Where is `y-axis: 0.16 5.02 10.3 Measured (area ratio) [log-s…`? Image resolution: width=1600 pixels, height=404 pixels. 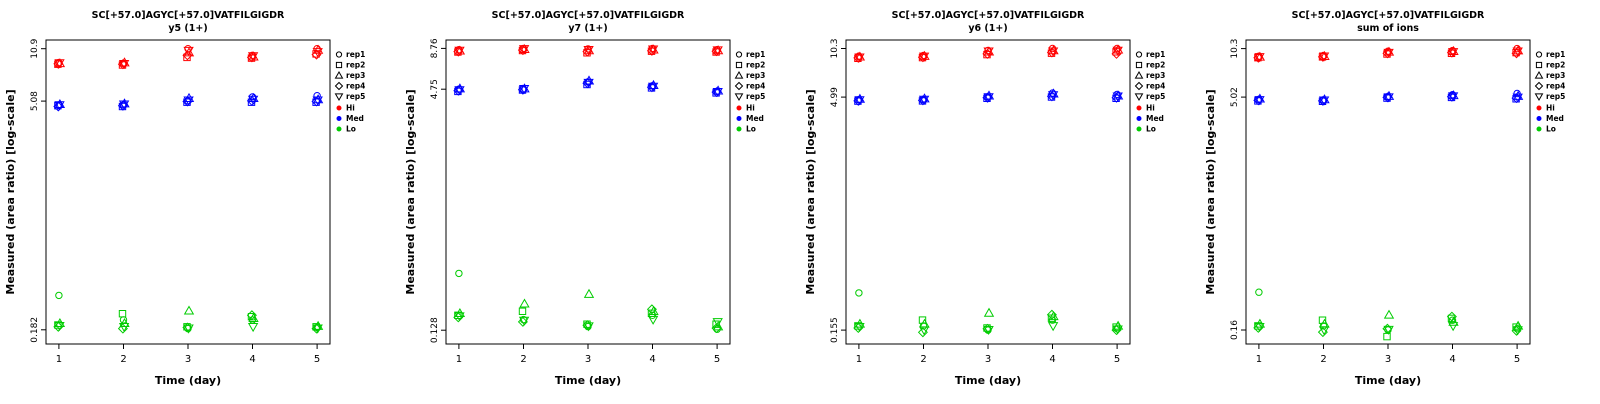 y-axis: 0.16 5.02 10.3 Measured (area ratio) [log-s… is located at coordinates (1225, 189).